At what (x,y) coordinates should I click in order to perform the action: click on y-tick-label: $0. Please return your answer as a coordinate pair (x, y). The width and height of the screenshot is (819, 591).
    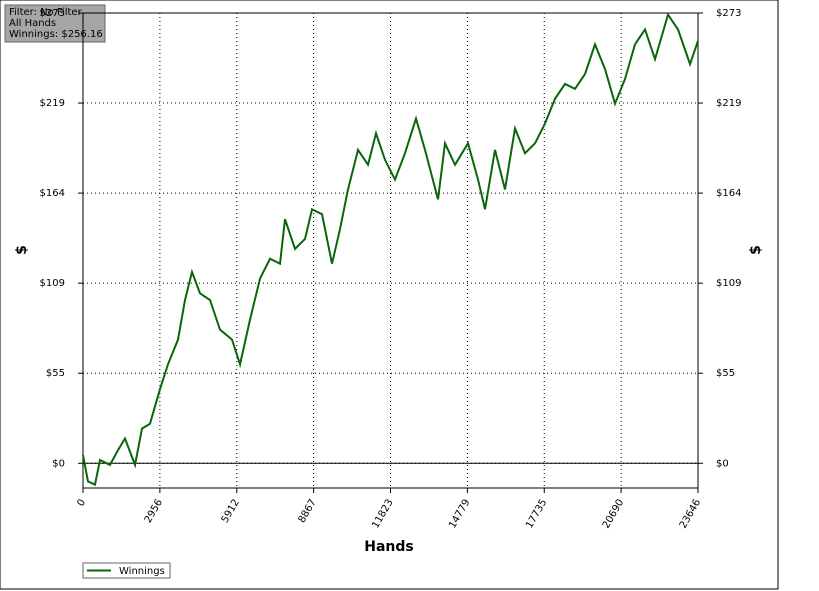
    Looking at the image, I should click on (58, 463).